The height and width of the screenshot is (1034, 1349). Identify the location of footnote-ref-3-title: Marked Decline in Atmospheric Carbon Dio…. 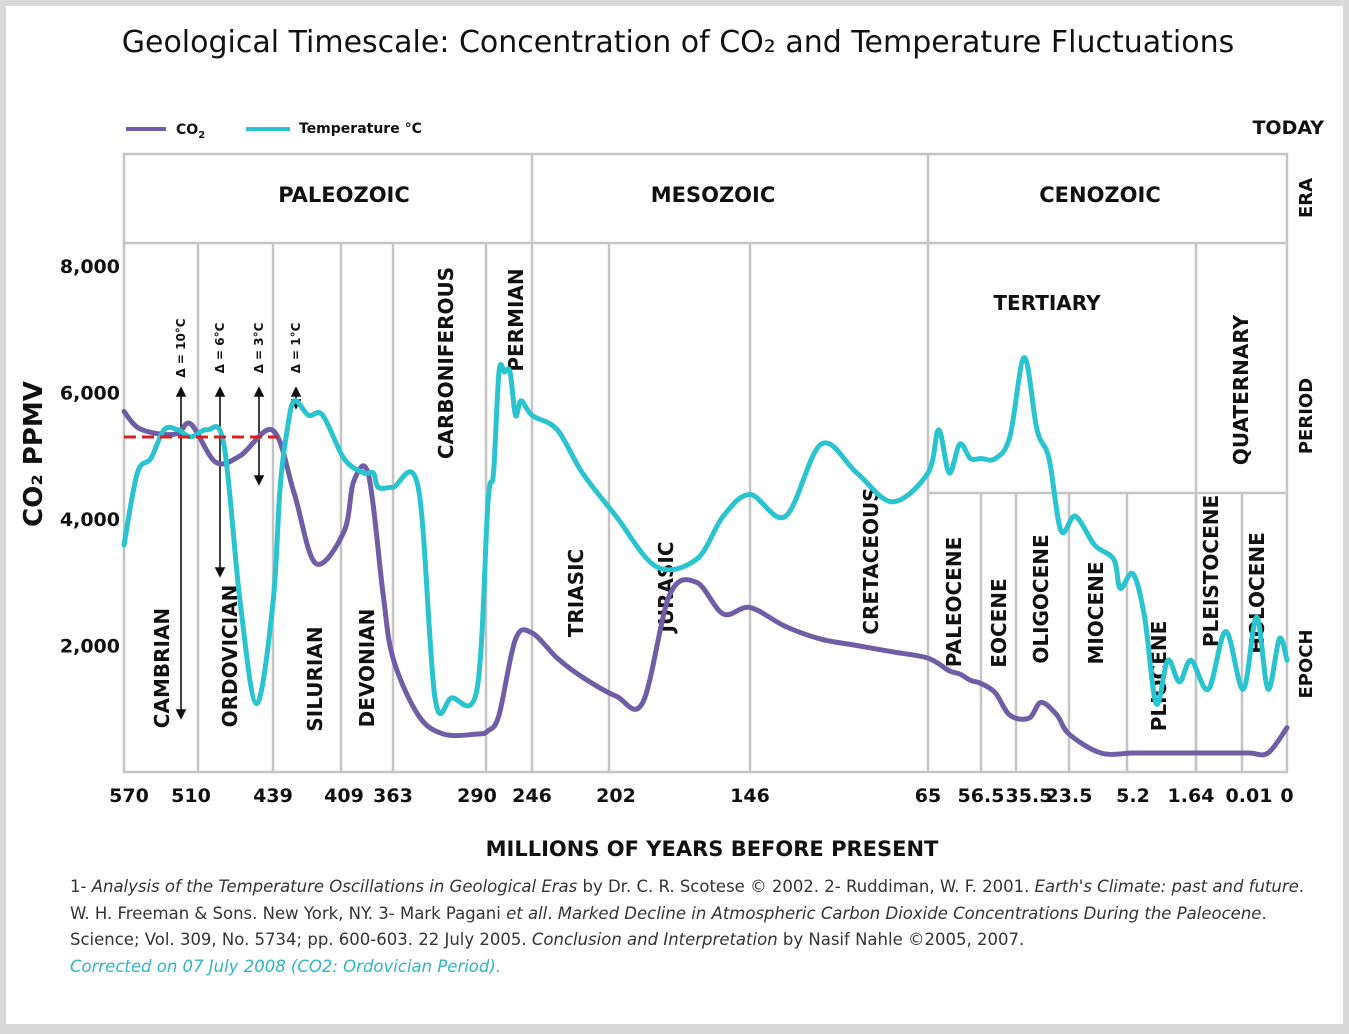
(909, 913).